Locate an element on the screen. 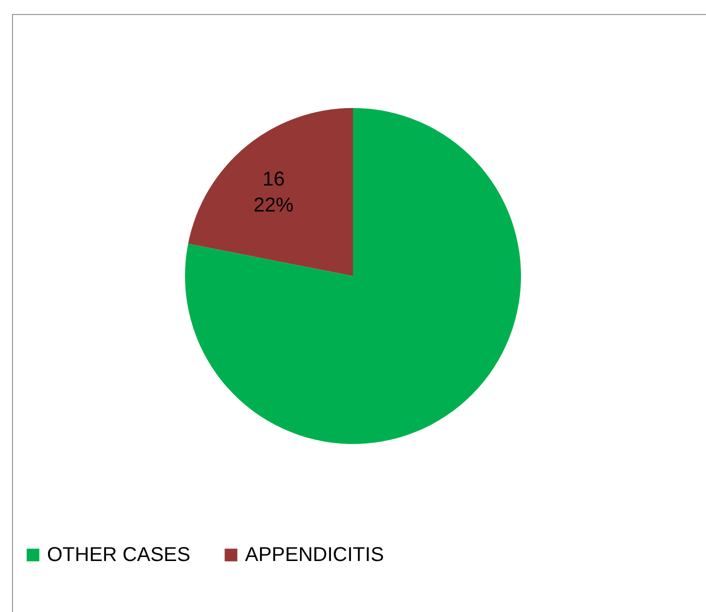 The image size is (706, 612). data-label: 16 22% is located at coordinates (274, 192).